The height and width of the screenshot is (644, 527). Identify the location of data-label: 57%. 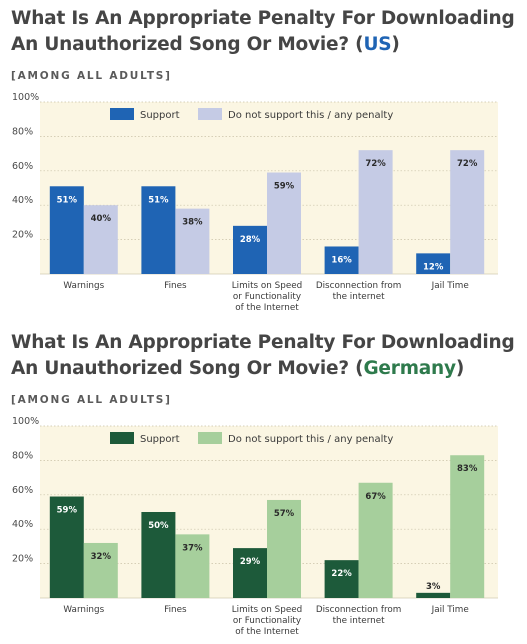
(284, 514).